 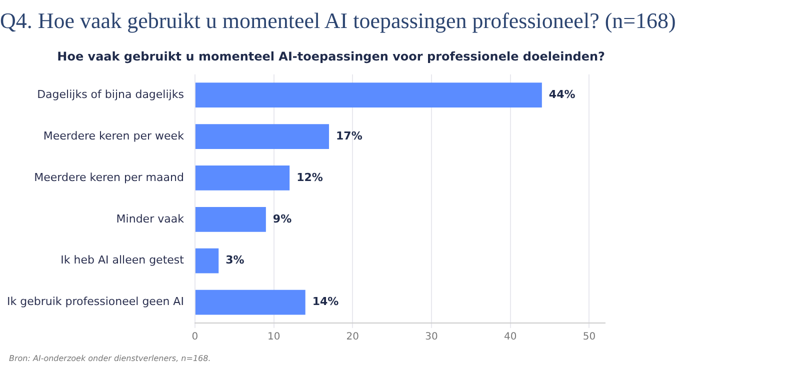 What do you see at coordinates (309, 177) in the screenshot?
I see `data-label: 12%` at bounding box center [309, 177].